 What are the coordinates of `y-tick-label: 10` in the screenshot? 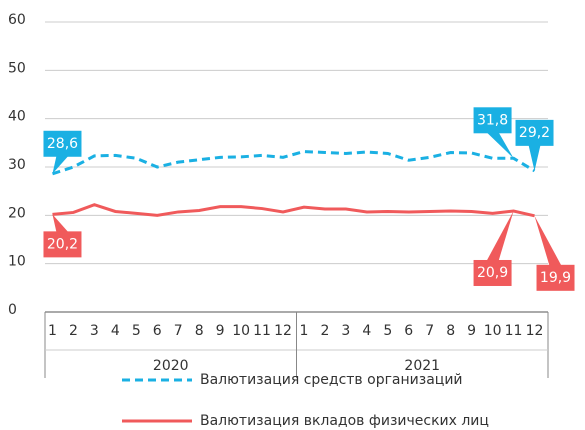 It's located at (17, 262).